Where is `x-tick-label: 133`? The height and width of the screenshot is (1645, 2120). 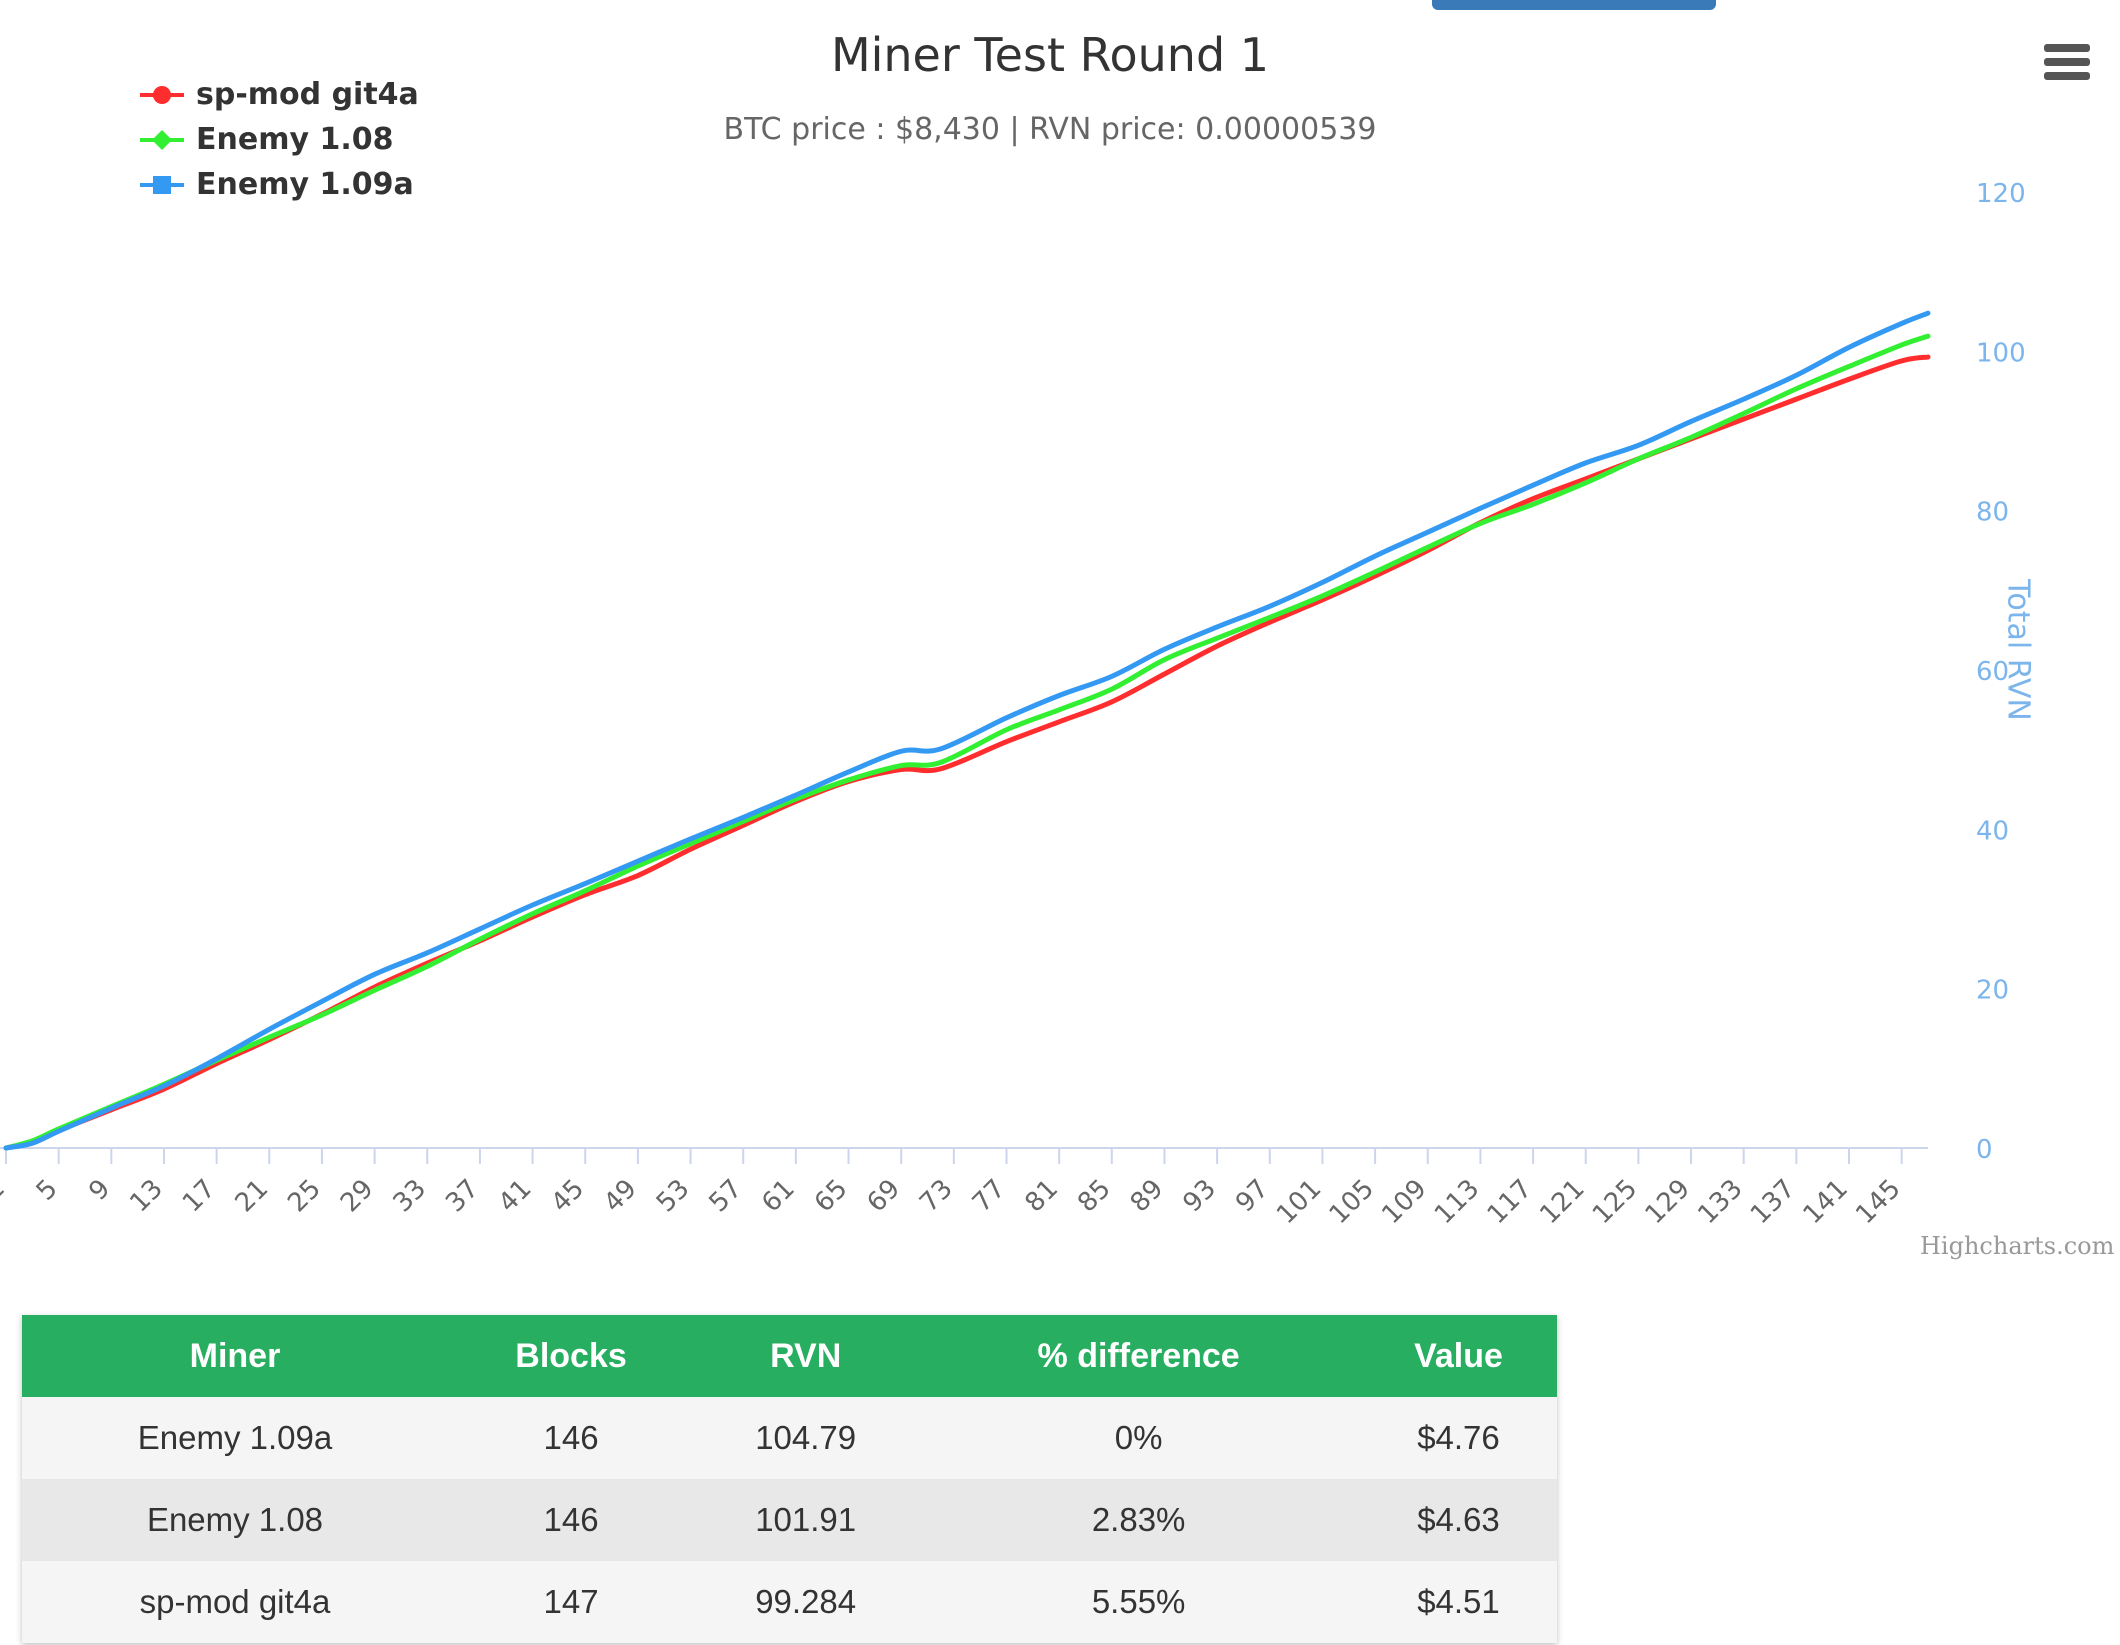
x-tick-label: 133 is located at coordinates (1720, 1202).